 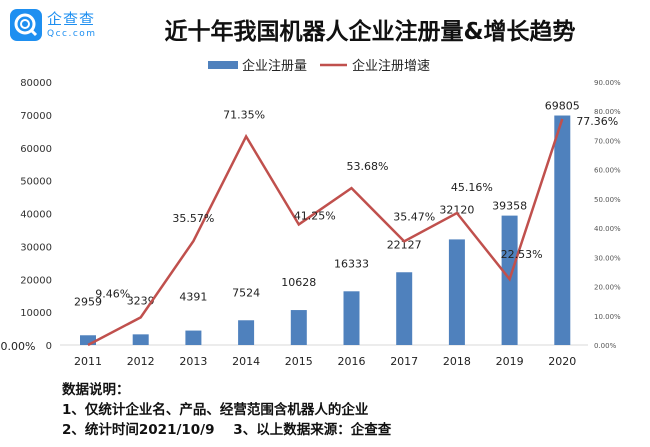 What do you see at coordinates (352, 361) in the screenshot?
I see `x-axis-tick: 2016` at bounding box center [352, 361].